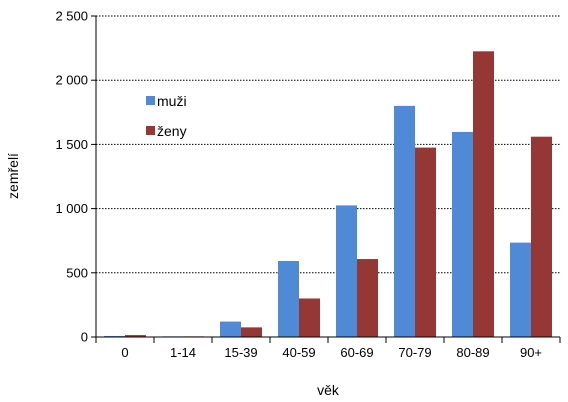 This screenshot has height=402, width=568. I want to click on x-tick-label: 70-79, so click(414, 352).